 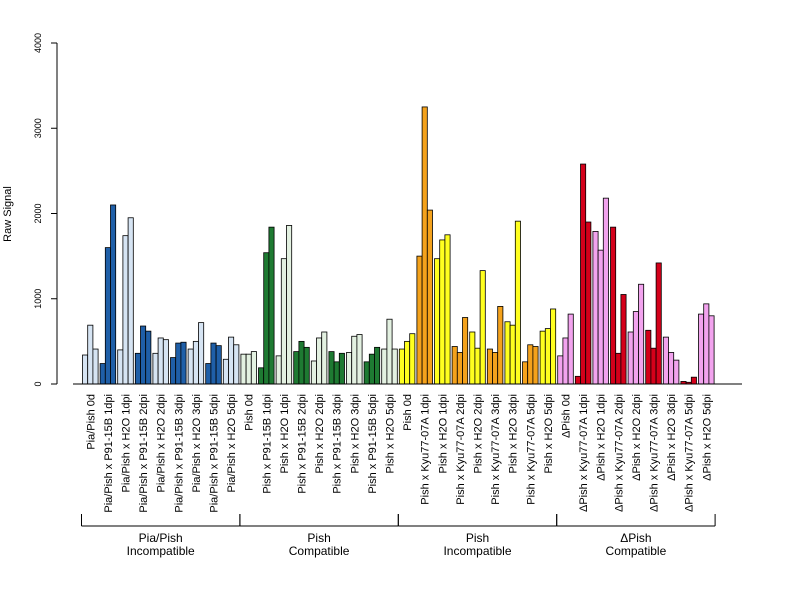 I want to click on x-tick-label: Pish x Kyu77-07A 3dpi, so click(x=496, y=449).